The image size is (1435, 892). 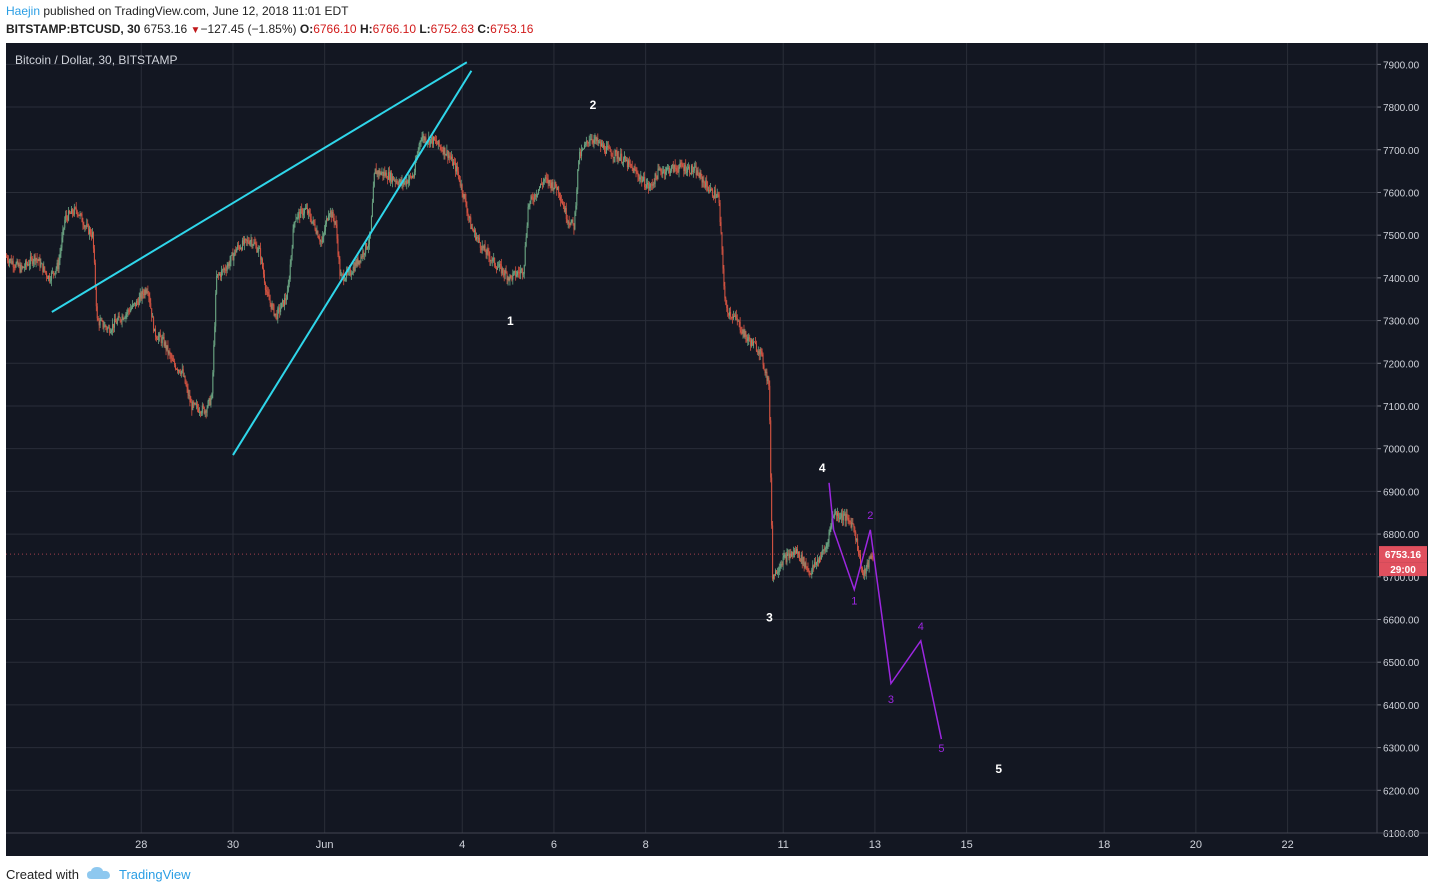 What do you see at coordinates (714, 845) in the screenshot?
I see `time-axis: 28 30 Jun 4 6 8 11 13 15 18 20 22` at bounding box center [714, 845].